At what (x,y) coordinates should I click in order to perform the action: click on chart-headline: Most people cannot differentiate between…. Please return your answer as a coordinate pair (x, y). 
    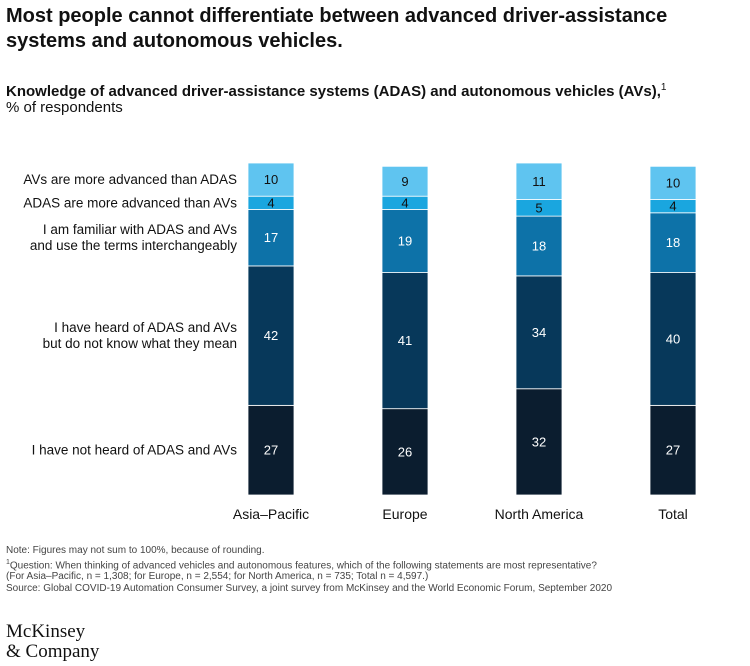
    Looking at the image, I should click on (337, 28).